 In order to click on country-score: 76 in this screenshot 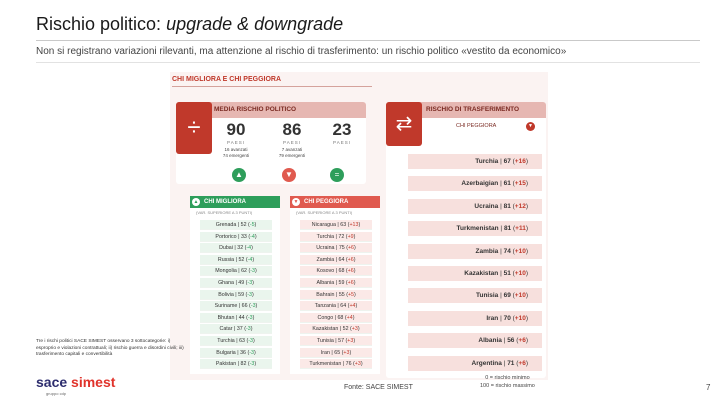, I will do `click(348, 364)`.